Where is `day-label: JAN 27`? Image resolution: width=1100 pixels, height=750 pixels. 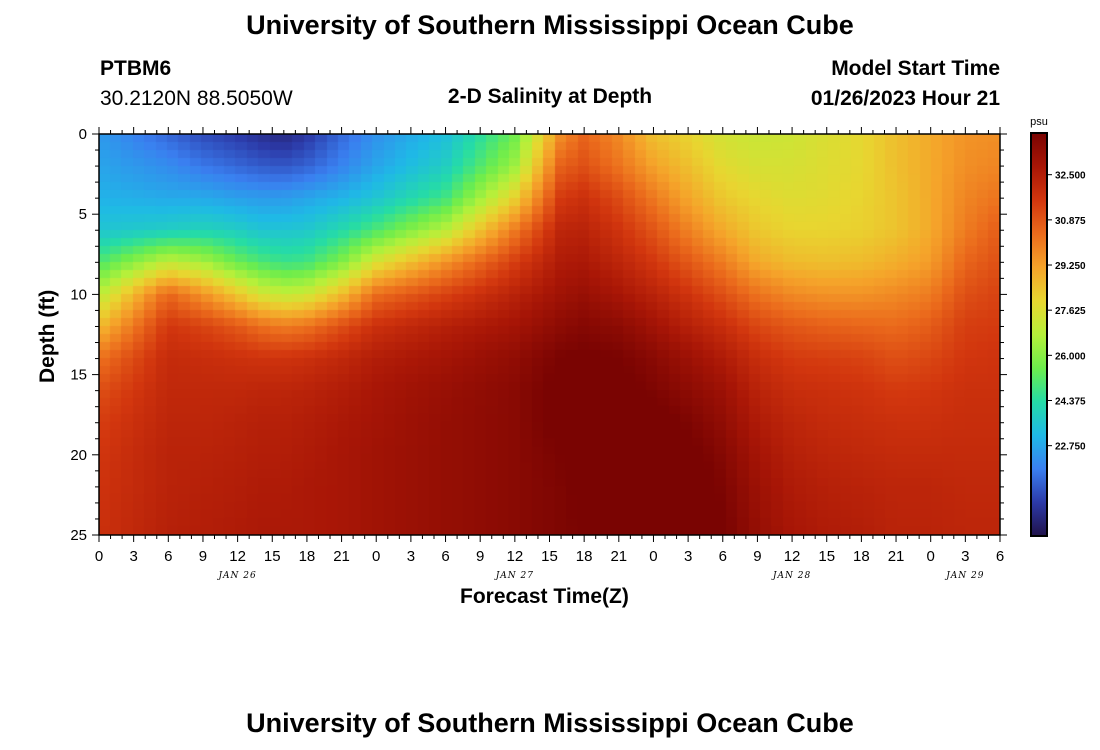
day-label: JAN 27 is located at coordinates (514, 576).